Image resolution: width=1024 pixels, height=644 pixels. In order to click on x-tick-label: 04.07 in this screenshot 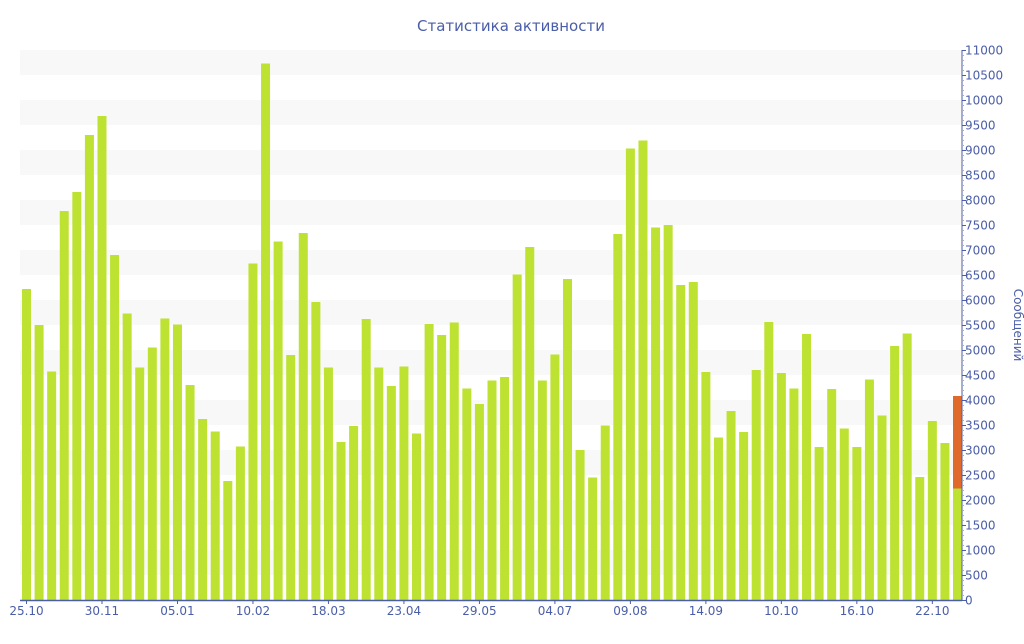, I will do `click(555, 611)`.